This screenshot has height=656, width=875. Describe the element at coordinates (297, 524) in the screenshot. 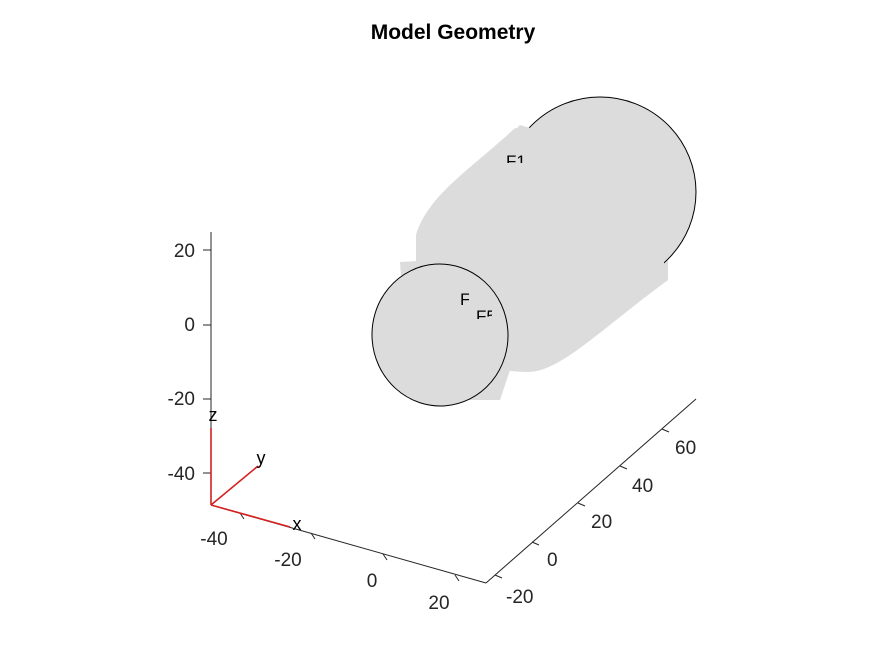

I see `triad-x-label: x` at that location.